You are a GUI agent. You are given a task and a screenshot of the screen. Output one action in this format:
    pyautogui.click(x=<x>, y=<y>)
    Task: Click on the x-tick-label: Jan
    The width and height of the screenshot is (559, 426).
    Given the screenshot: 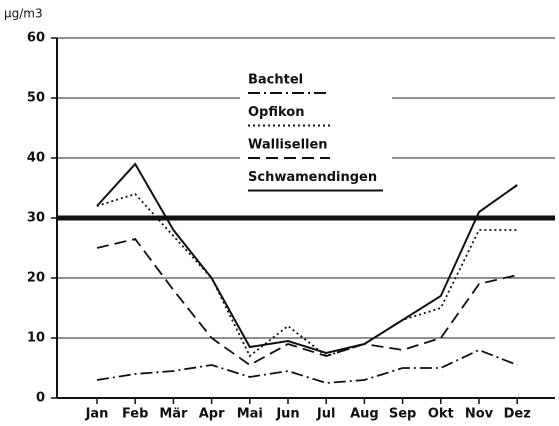 What is the action you would take?
    pyautogui.click(x=97, y=414)
    